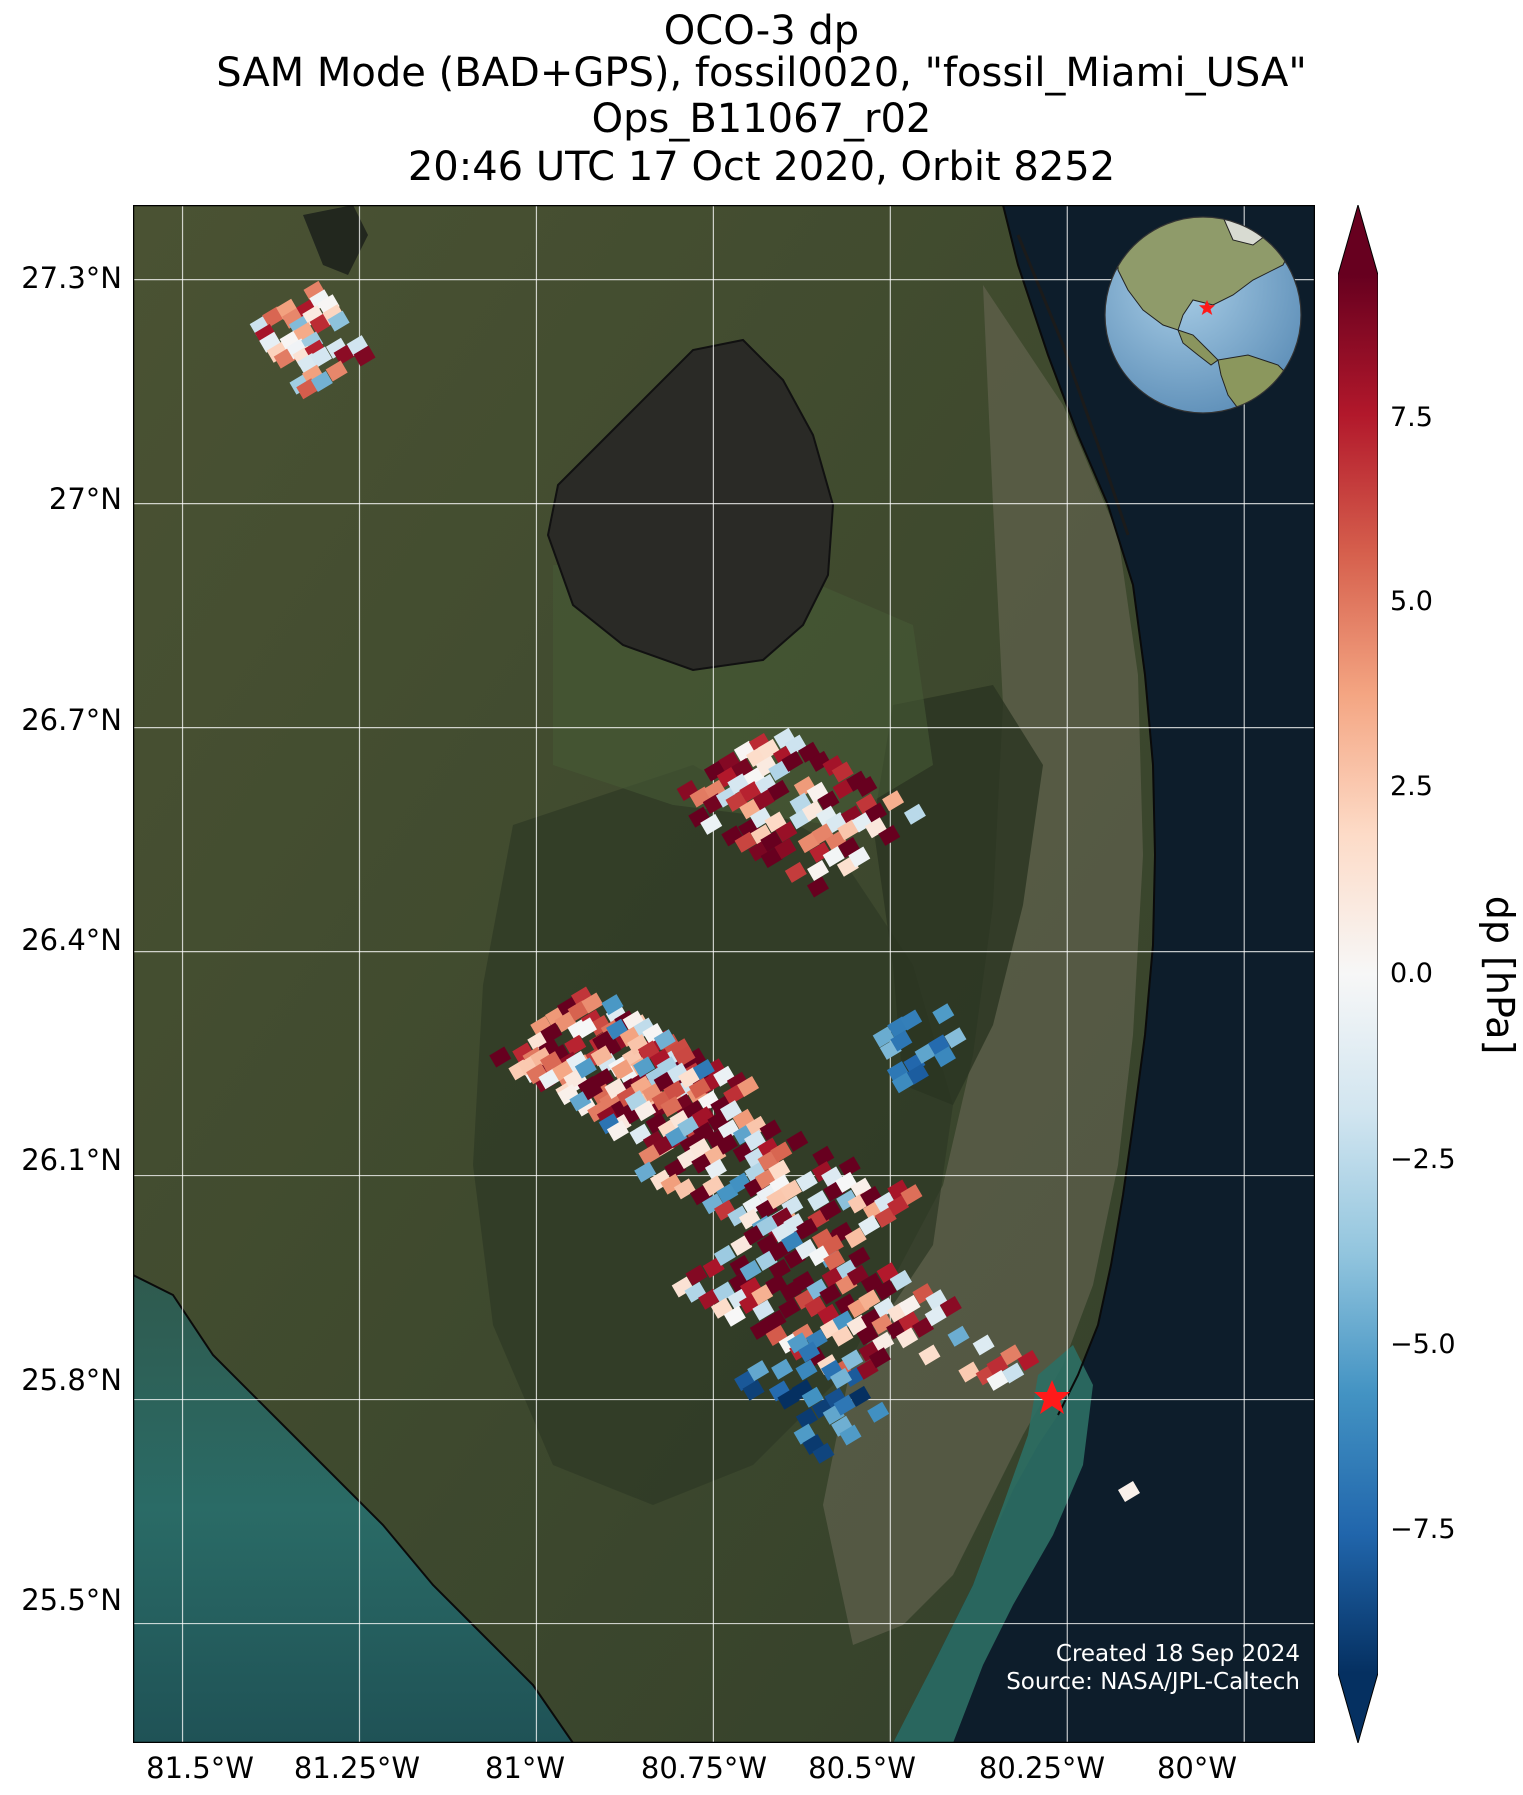 The height and width of the screenshot is (1795, 1523). I want to click on lake-okeechobee, so click(690, 505).